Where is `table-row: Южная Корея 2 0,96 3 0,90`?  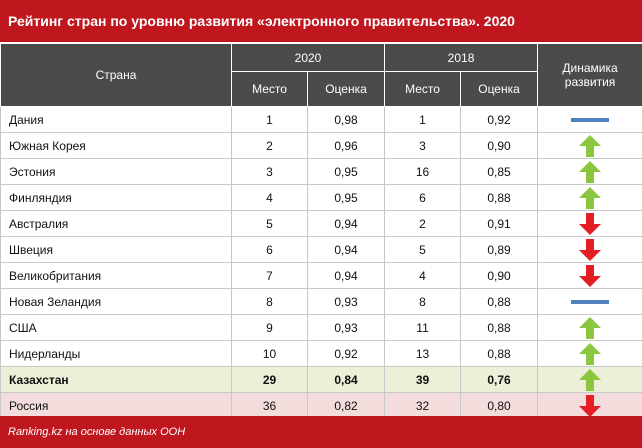
table-row: Южная Корея 2 0,96 3 0,90 is located at coordinates (321, 145).